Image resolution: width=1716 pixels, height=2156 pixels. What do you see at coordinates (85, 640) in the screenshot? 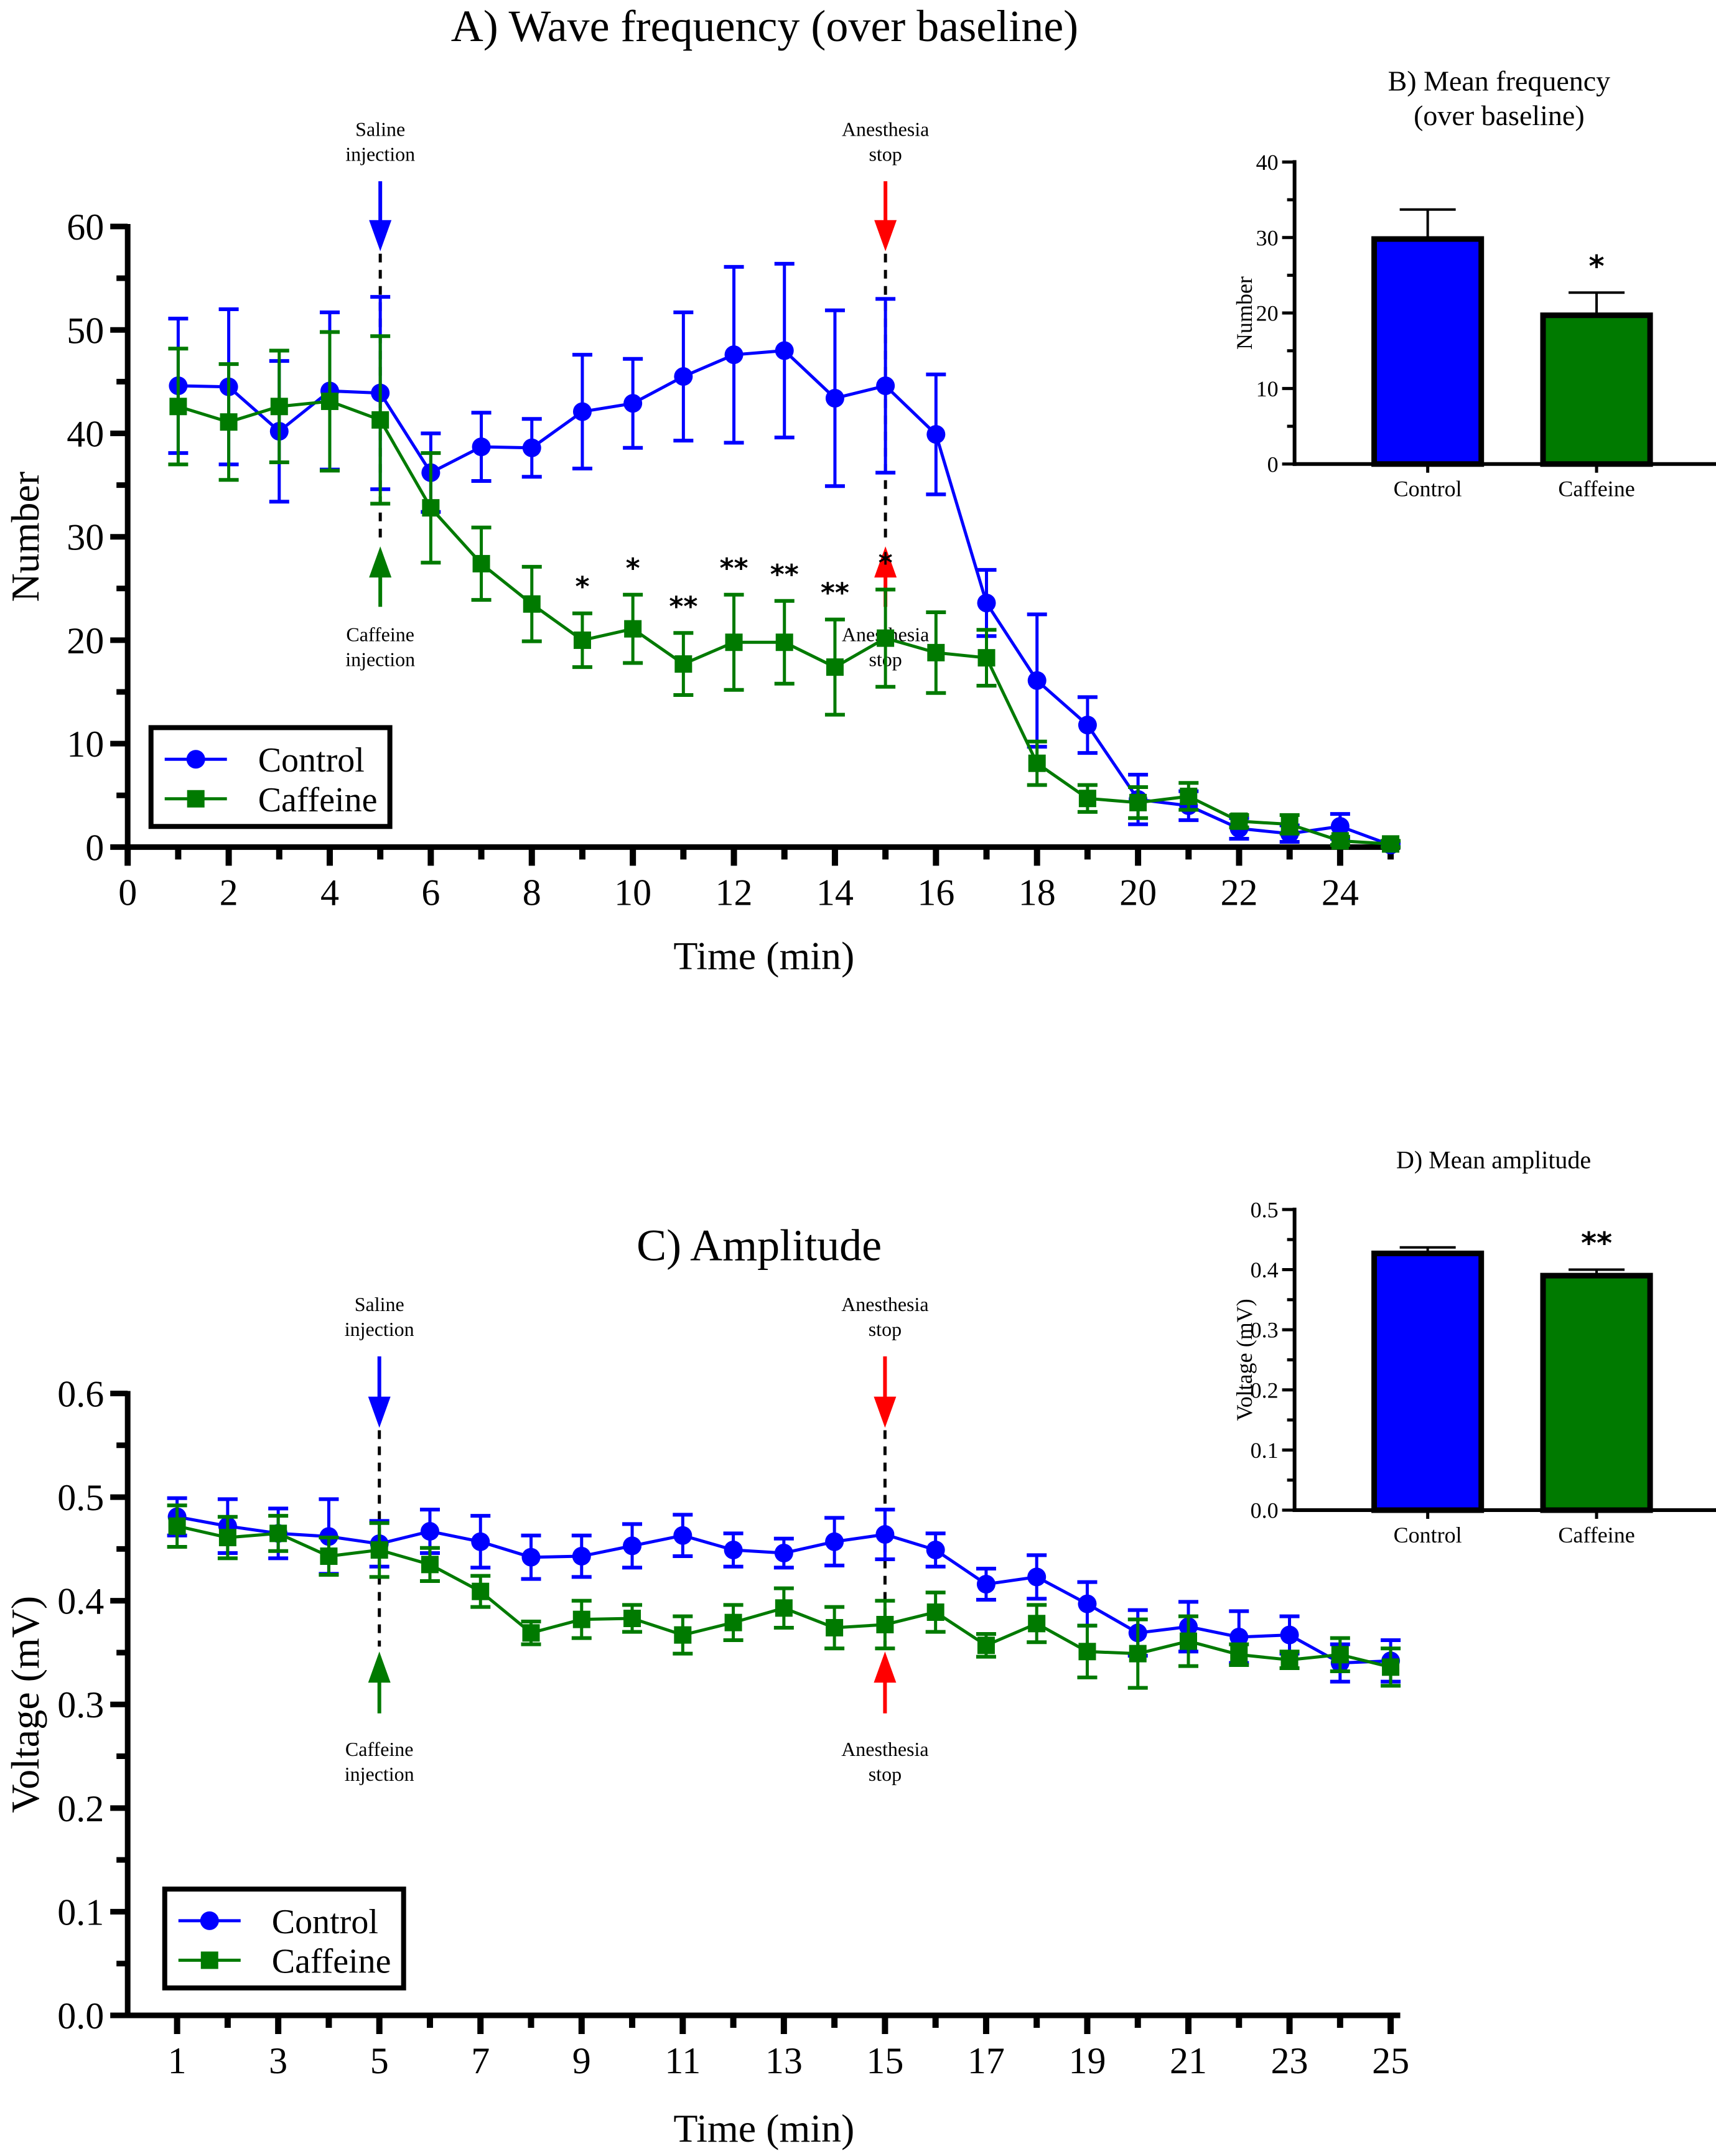
I see `y-tick-label: 20` at bounding box center [85, 640].